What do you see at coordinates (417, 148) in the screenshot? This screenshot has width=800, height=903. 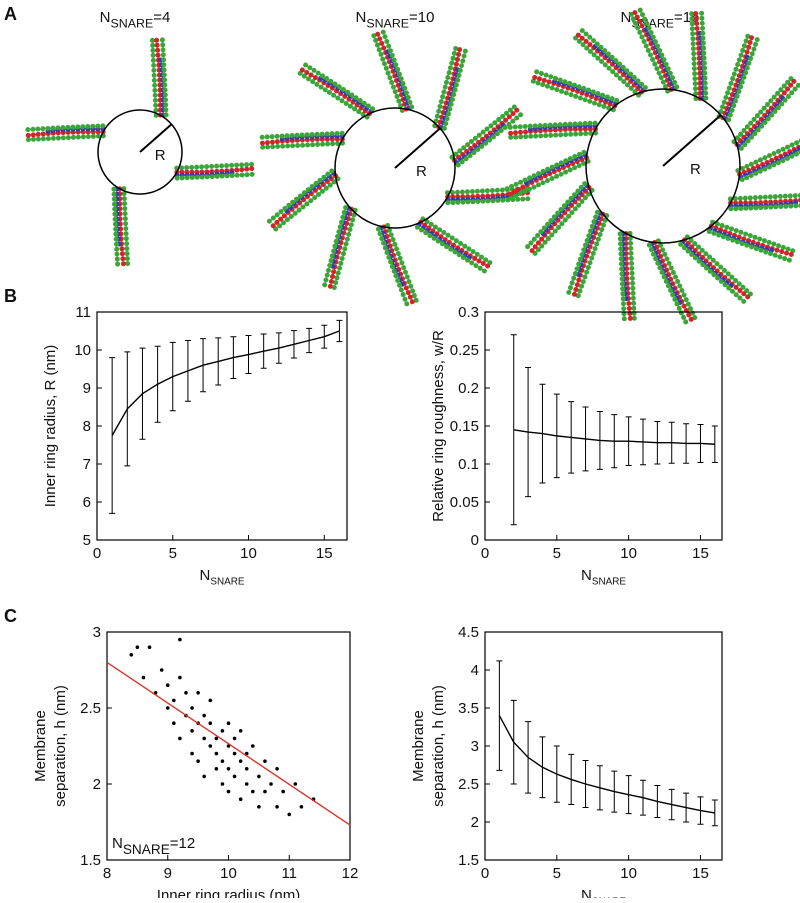 I see `radius` at bounding box center [417, 148].